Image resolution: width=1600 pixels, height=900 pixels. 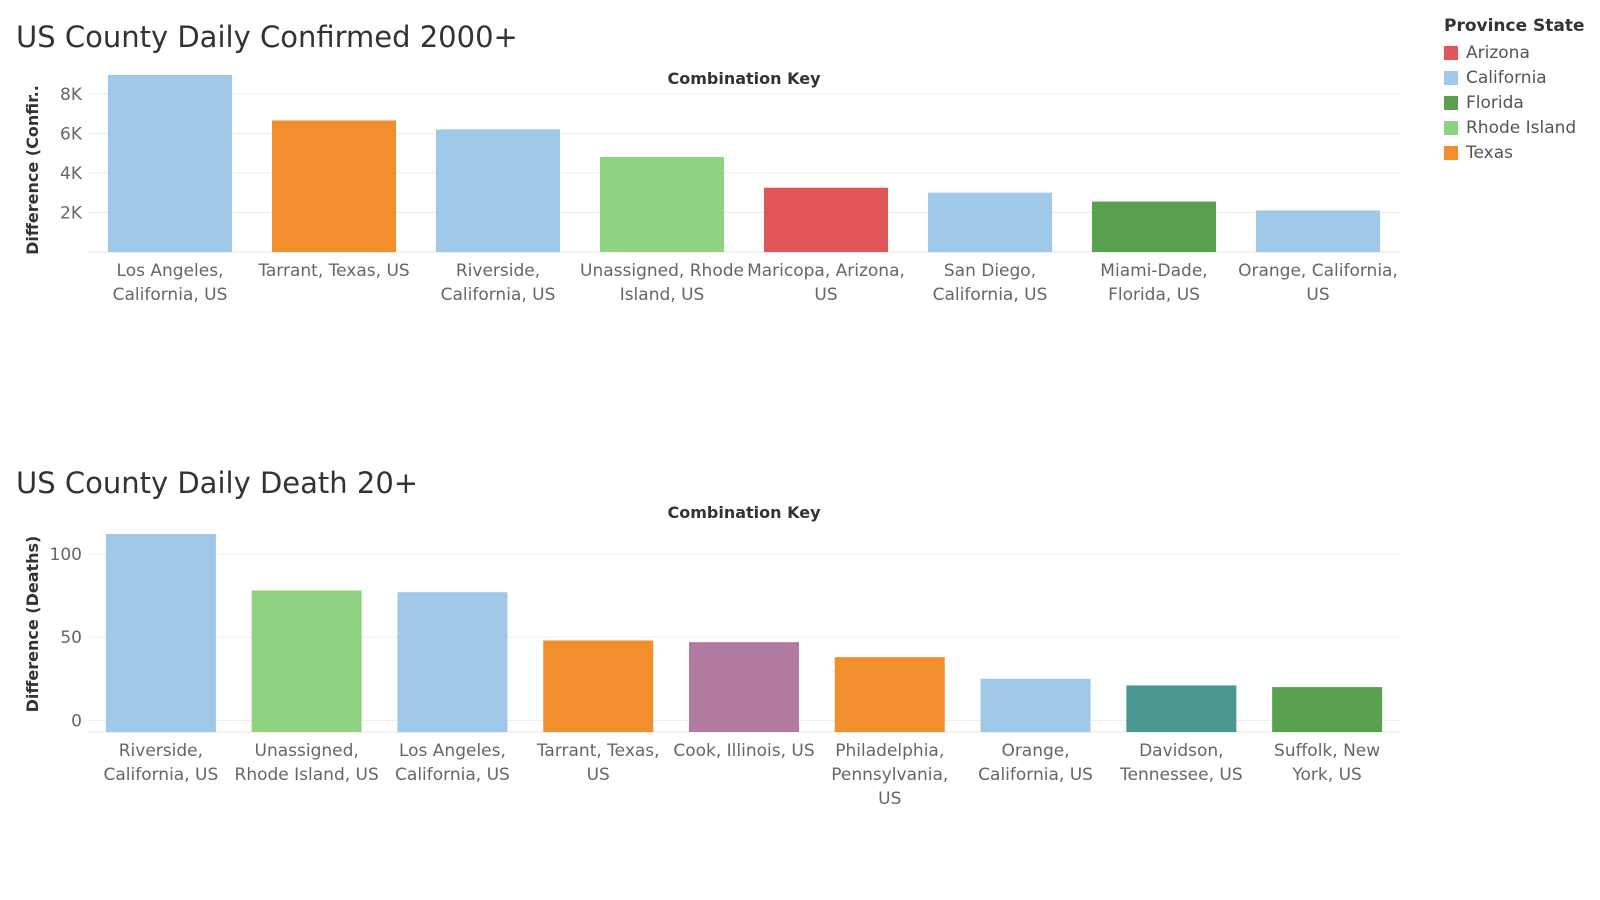 What do you see at coordinates (217, 483) in the screenshot?
I see `chart-title-deaths: US County Daily Death 20+` at bounding box center [217, 483].